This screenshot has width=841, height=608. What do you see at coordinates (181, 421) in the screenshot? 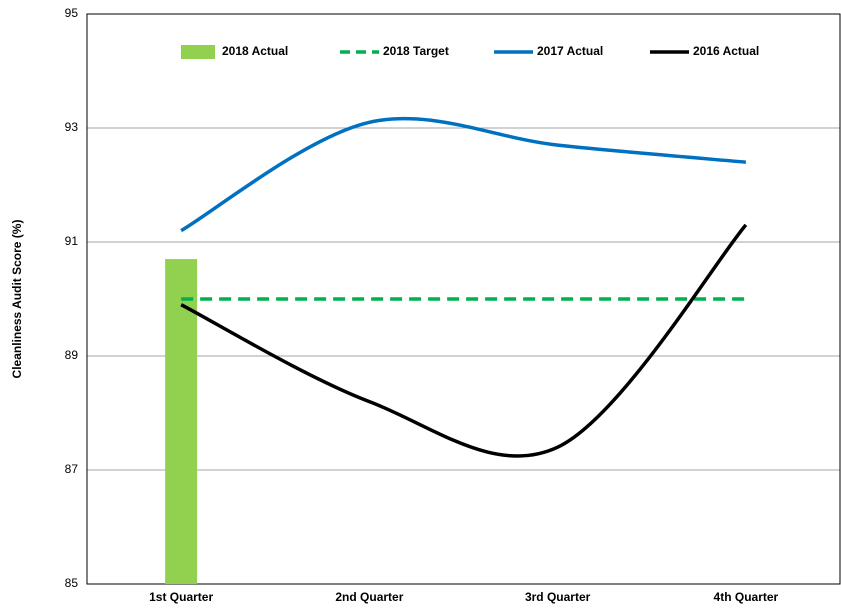
I see `bar` at bounding box center [181, 421].